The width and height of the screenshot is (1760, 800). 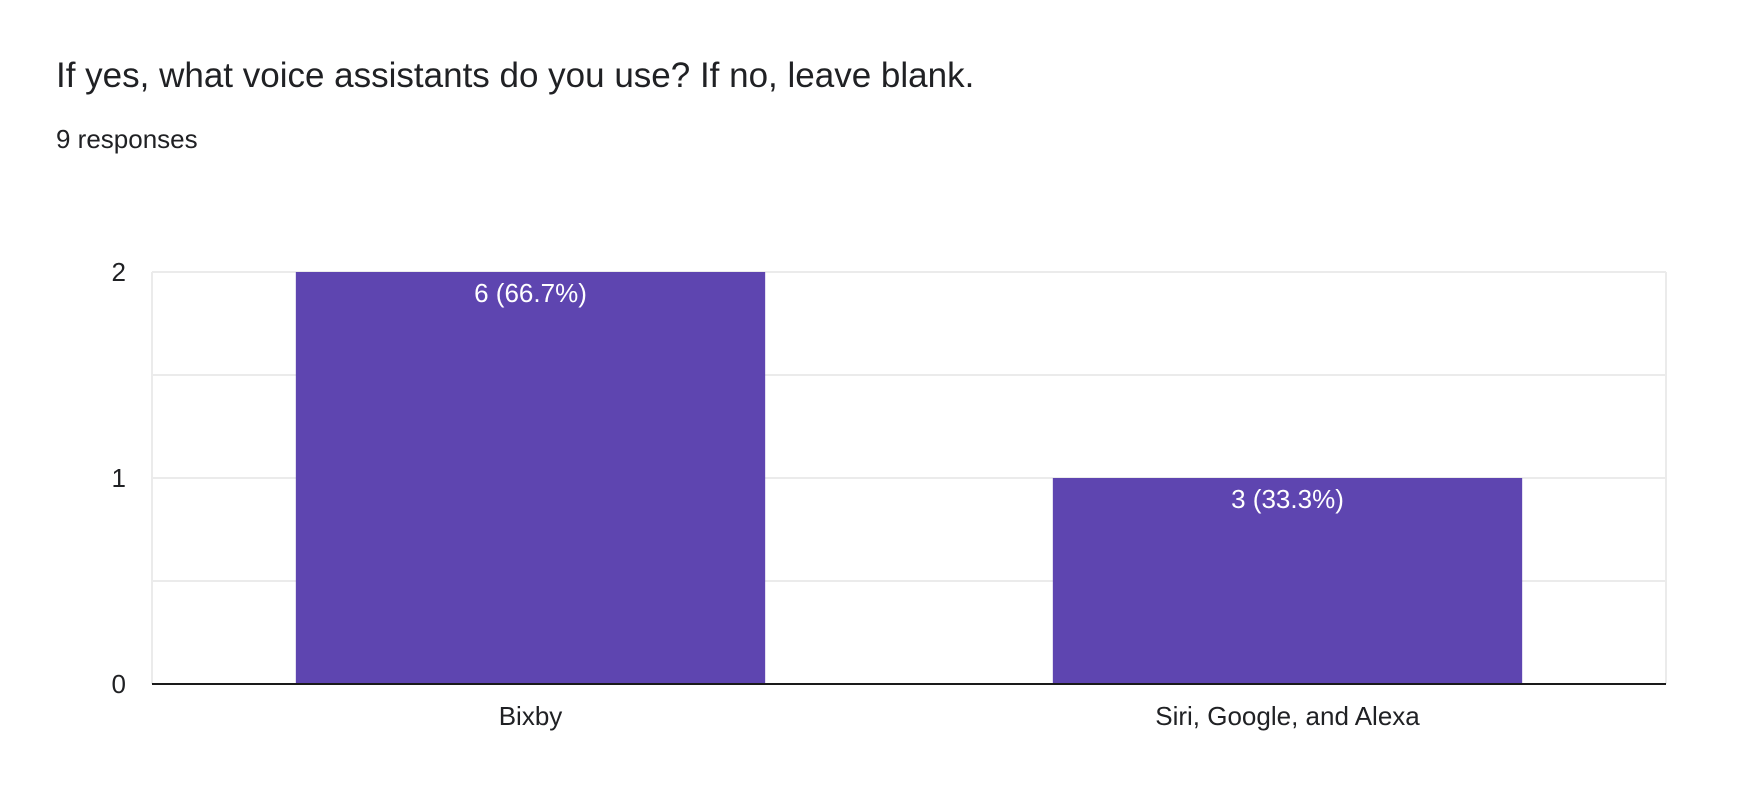 What do you see at coordinates (119, 684) in the screenshot?
I see `y-tick-label: 0` at bounding box center [119, 684].